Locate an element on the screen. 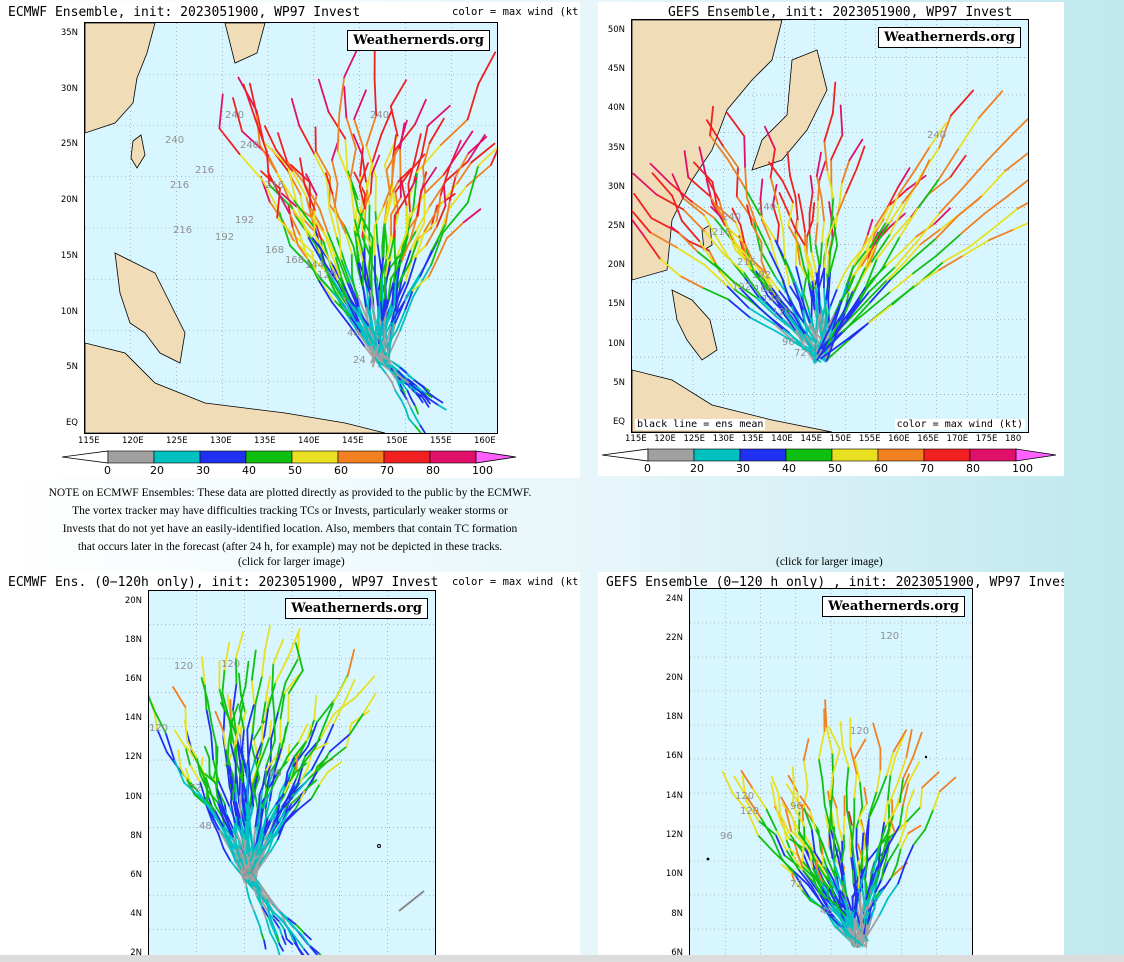 This screenshot has width=1124, height=962. colorbar-arrow-left is located at coordinates (85, 457).